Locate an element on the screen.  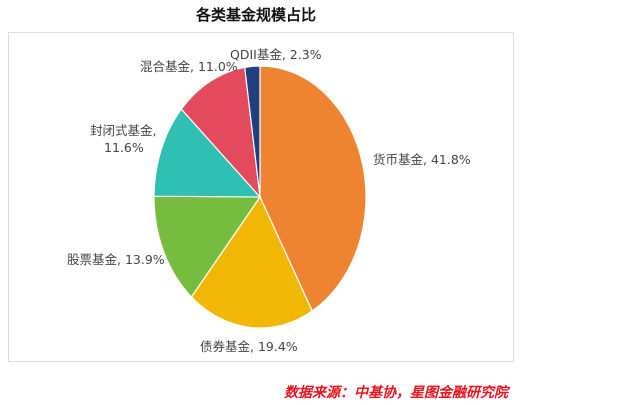
label-qdii-fund: QDII基金, 2.3% is located at coordinates (276, 54).